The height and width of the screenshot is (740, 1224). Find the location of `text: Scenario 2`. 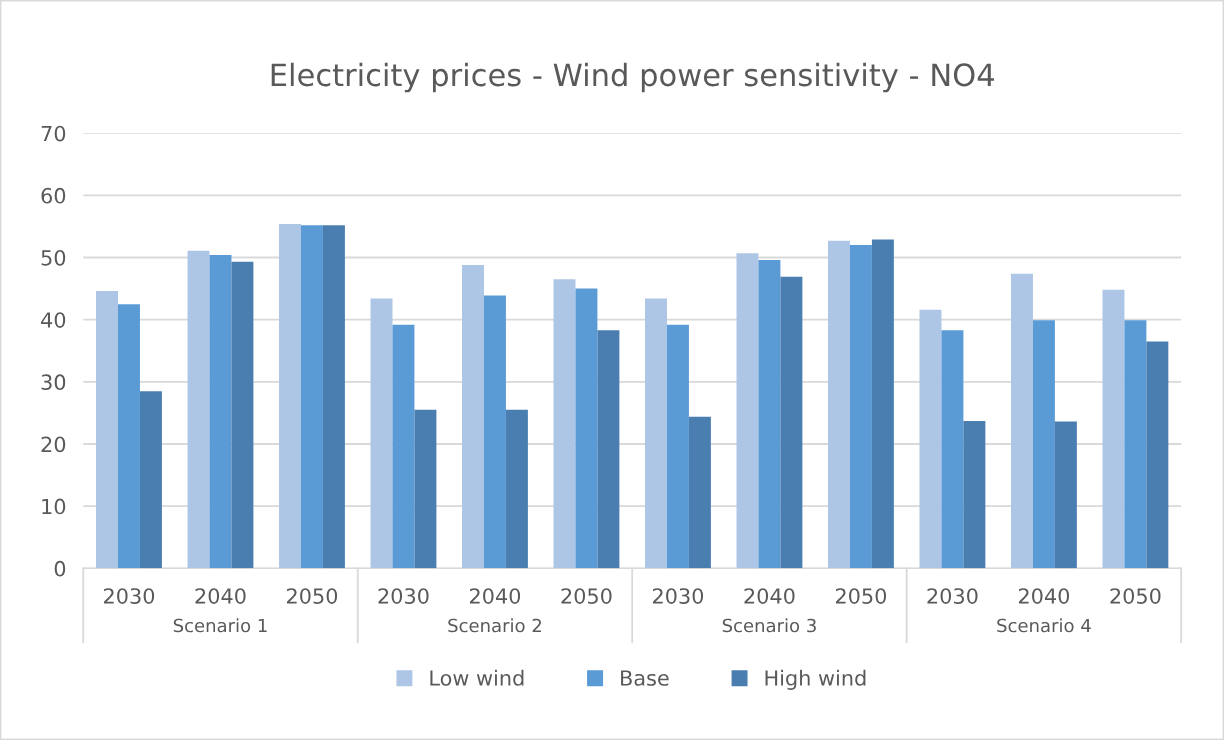

text: Scenario 2 is located at coordinates (494, 625).